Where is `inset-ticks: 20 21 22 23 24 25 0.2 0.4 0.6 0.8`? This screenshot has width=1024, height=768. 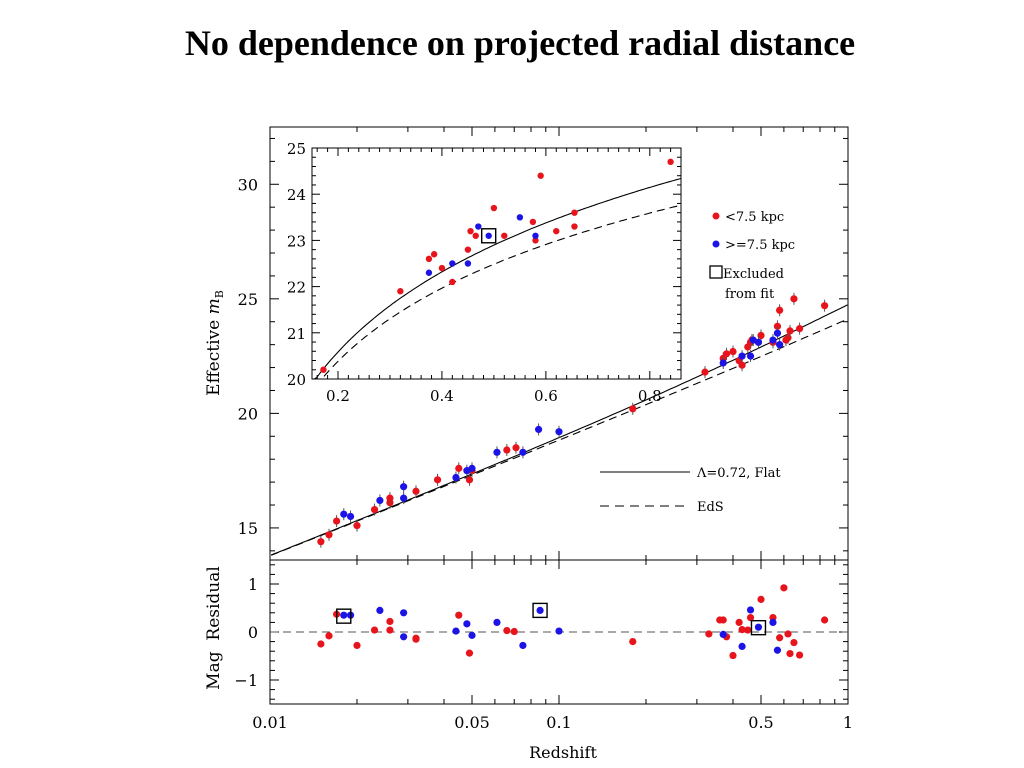 inset-ticks: 20 21 22 23 24 25 0.2 0.4 0.6 0.8 is located at coordinates (484, 272).